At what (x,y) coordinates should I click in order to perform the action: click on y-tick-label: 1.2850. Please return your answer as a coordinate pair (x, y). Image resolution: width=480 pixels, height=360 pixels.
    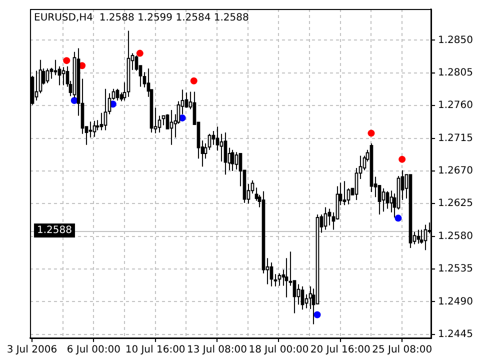
    Looking at the image, I should click on (456, 40).